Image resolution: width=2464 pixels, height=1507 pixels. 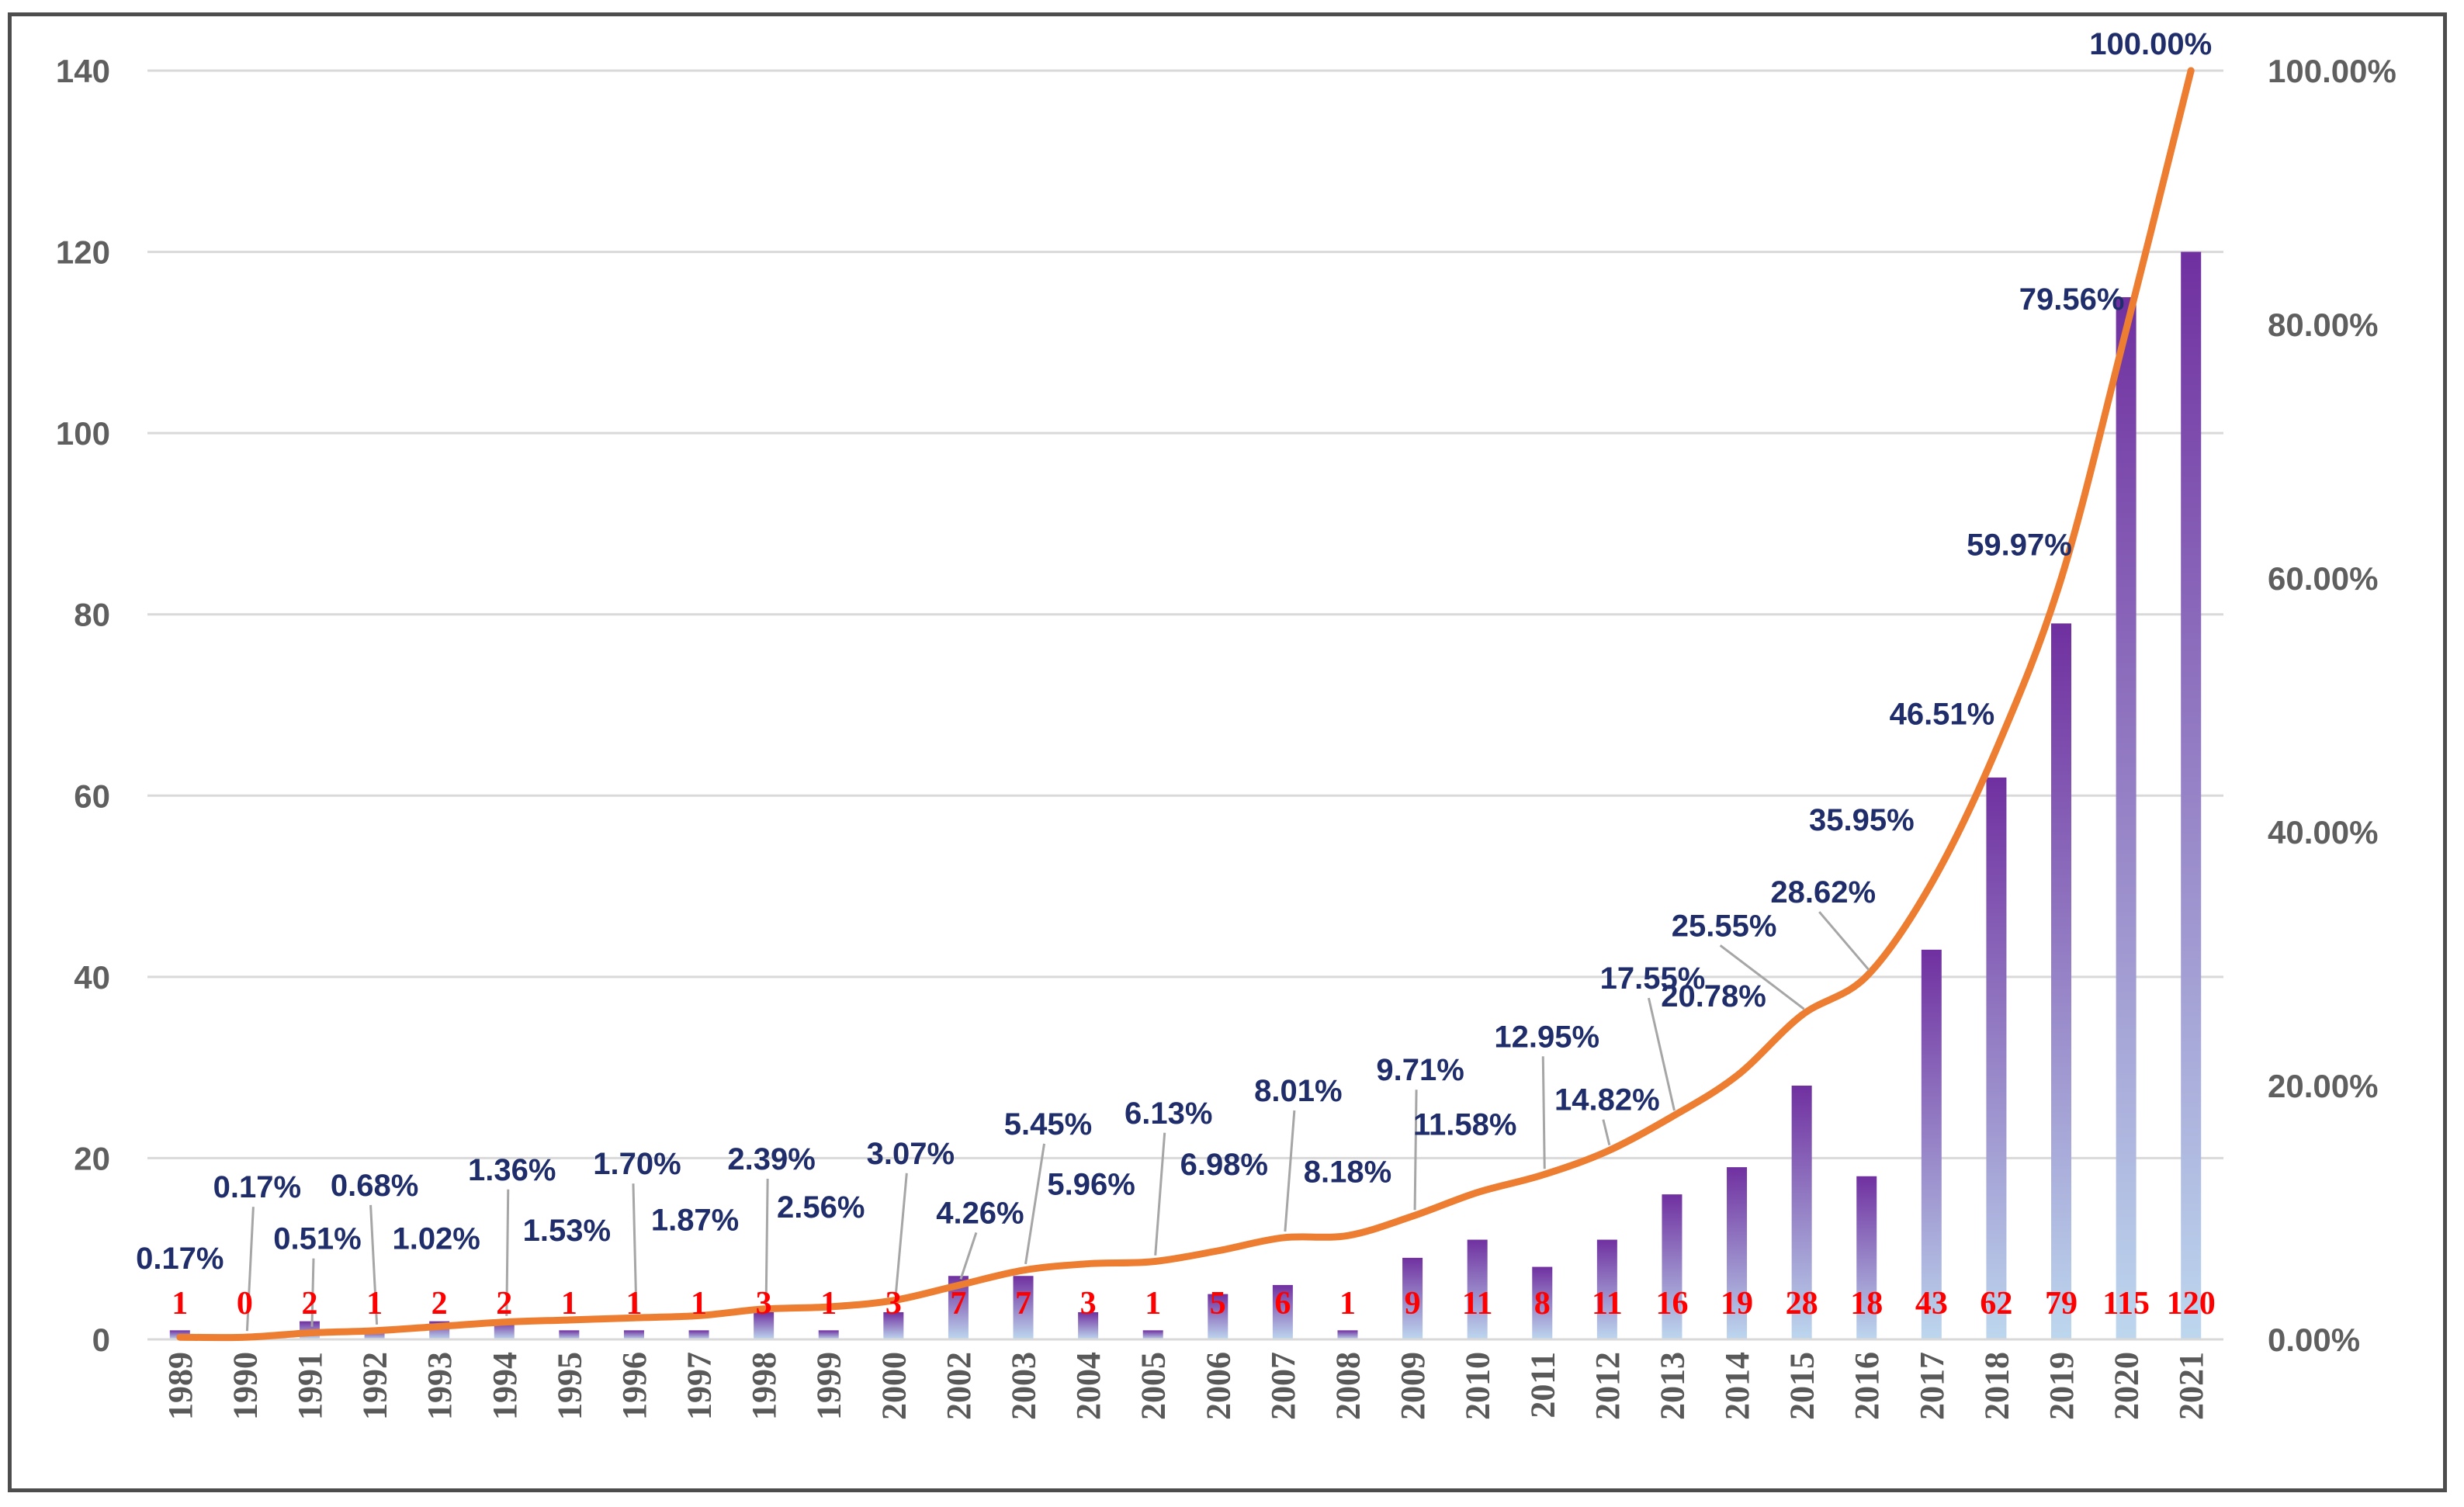 What do you see at coordinates (1048, 1124) in the screenshot?
I see `cumulative-percent-label: 5.45%` at bounding box center [1048, 1124].